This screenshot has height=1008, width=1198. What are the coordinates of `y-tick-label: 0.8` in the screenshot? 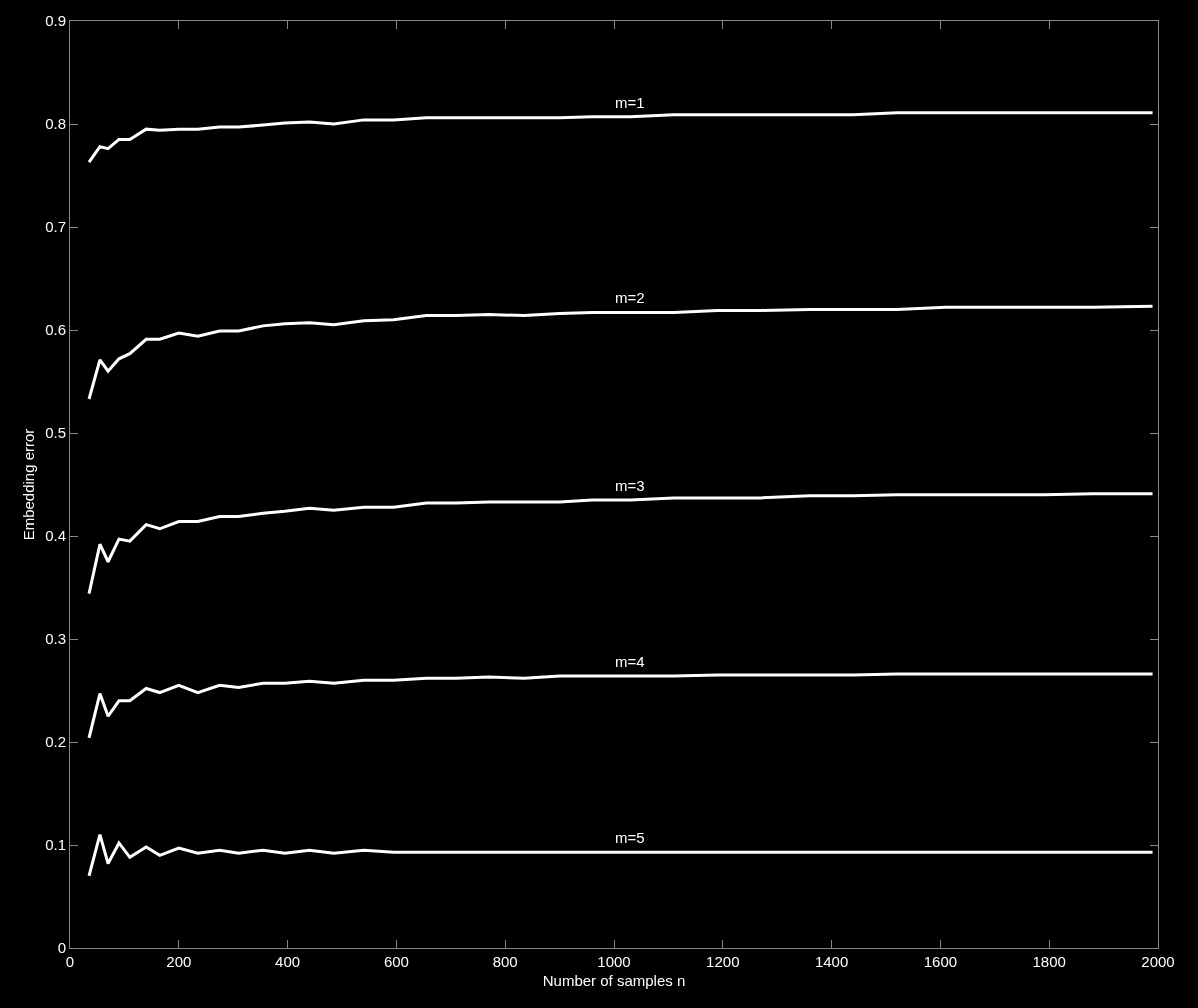 It's located at (55, 124).